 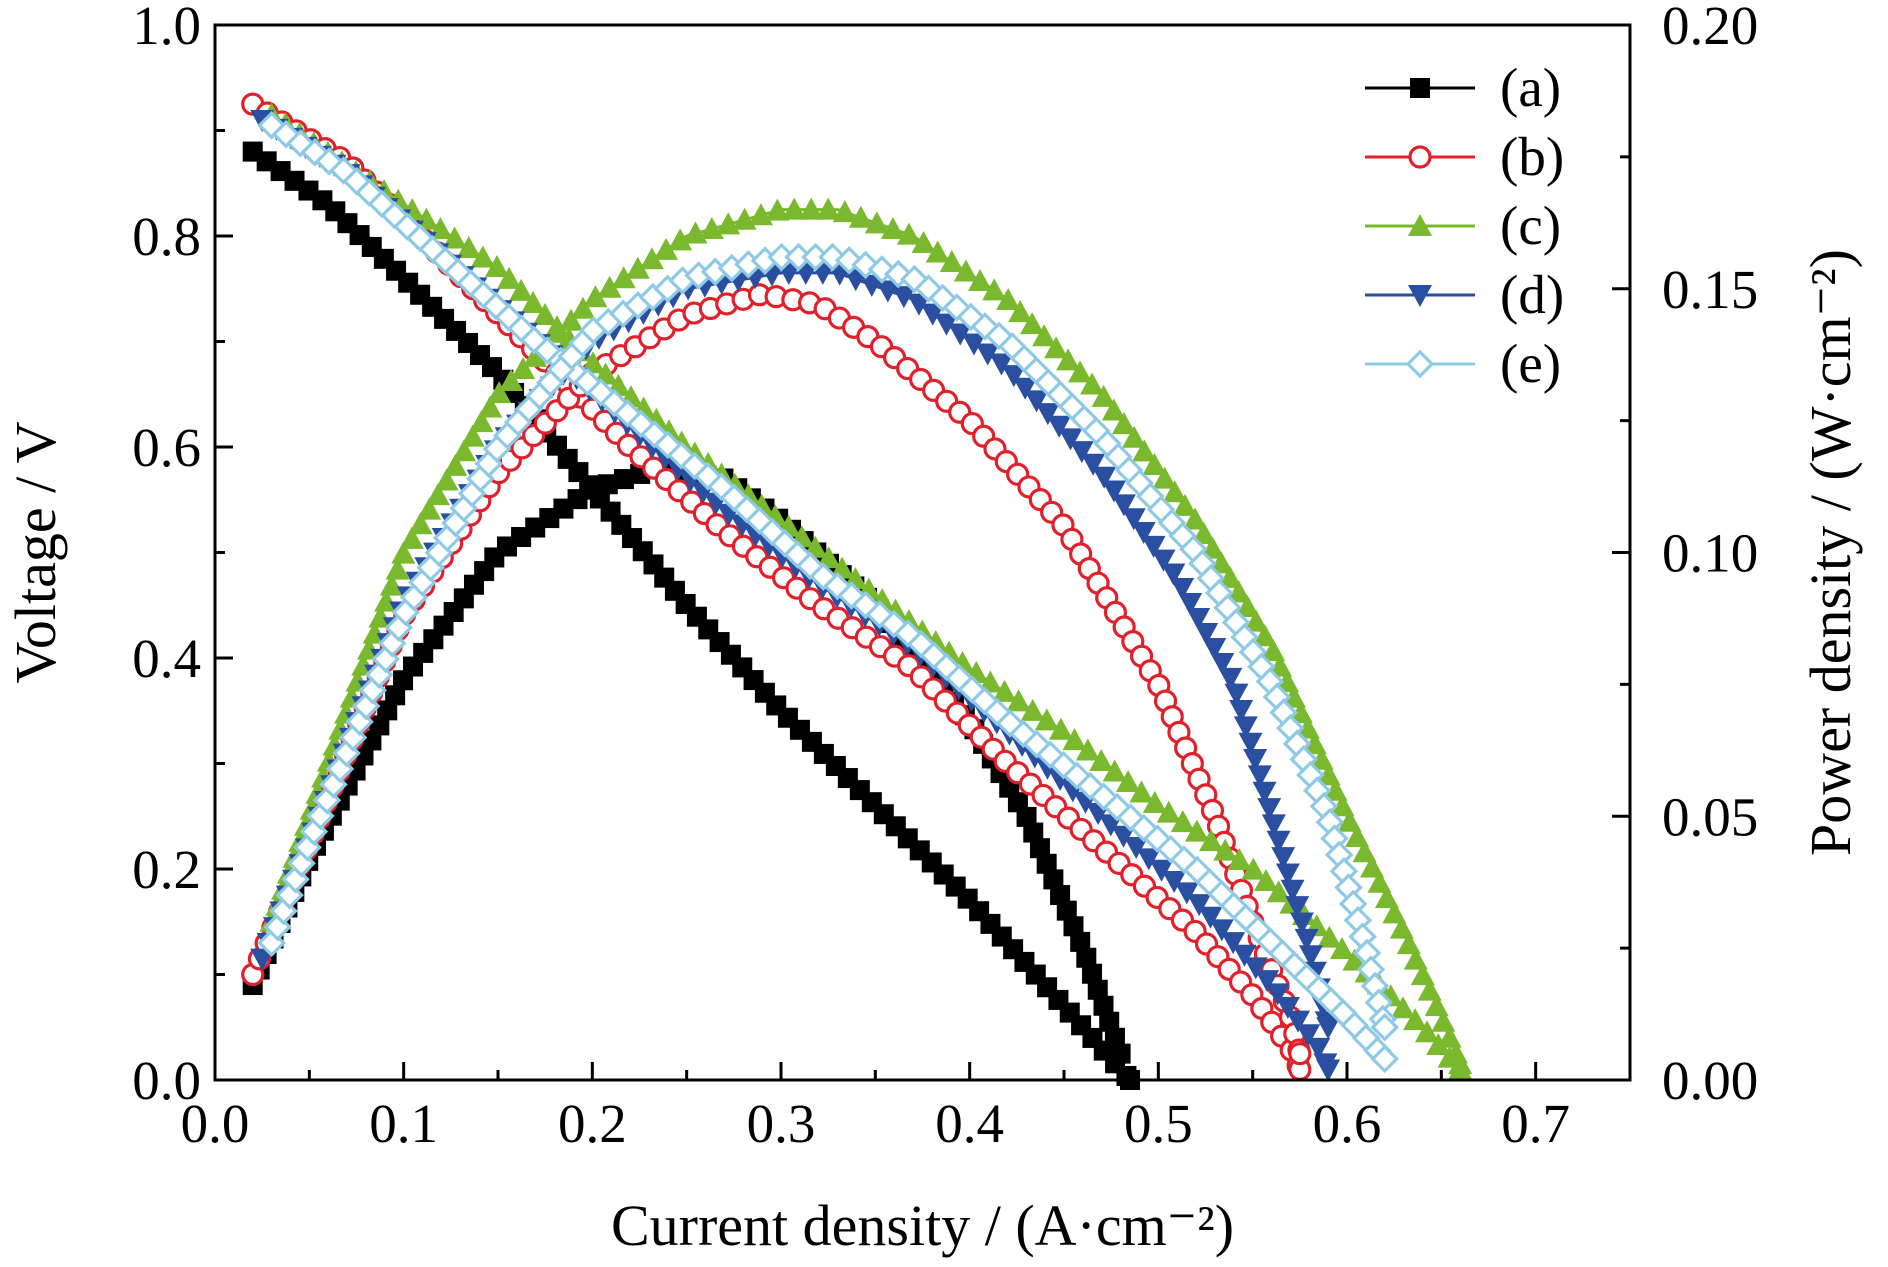 I want to click on x-tick-label: 0.0, so click(x=215, y=1123).